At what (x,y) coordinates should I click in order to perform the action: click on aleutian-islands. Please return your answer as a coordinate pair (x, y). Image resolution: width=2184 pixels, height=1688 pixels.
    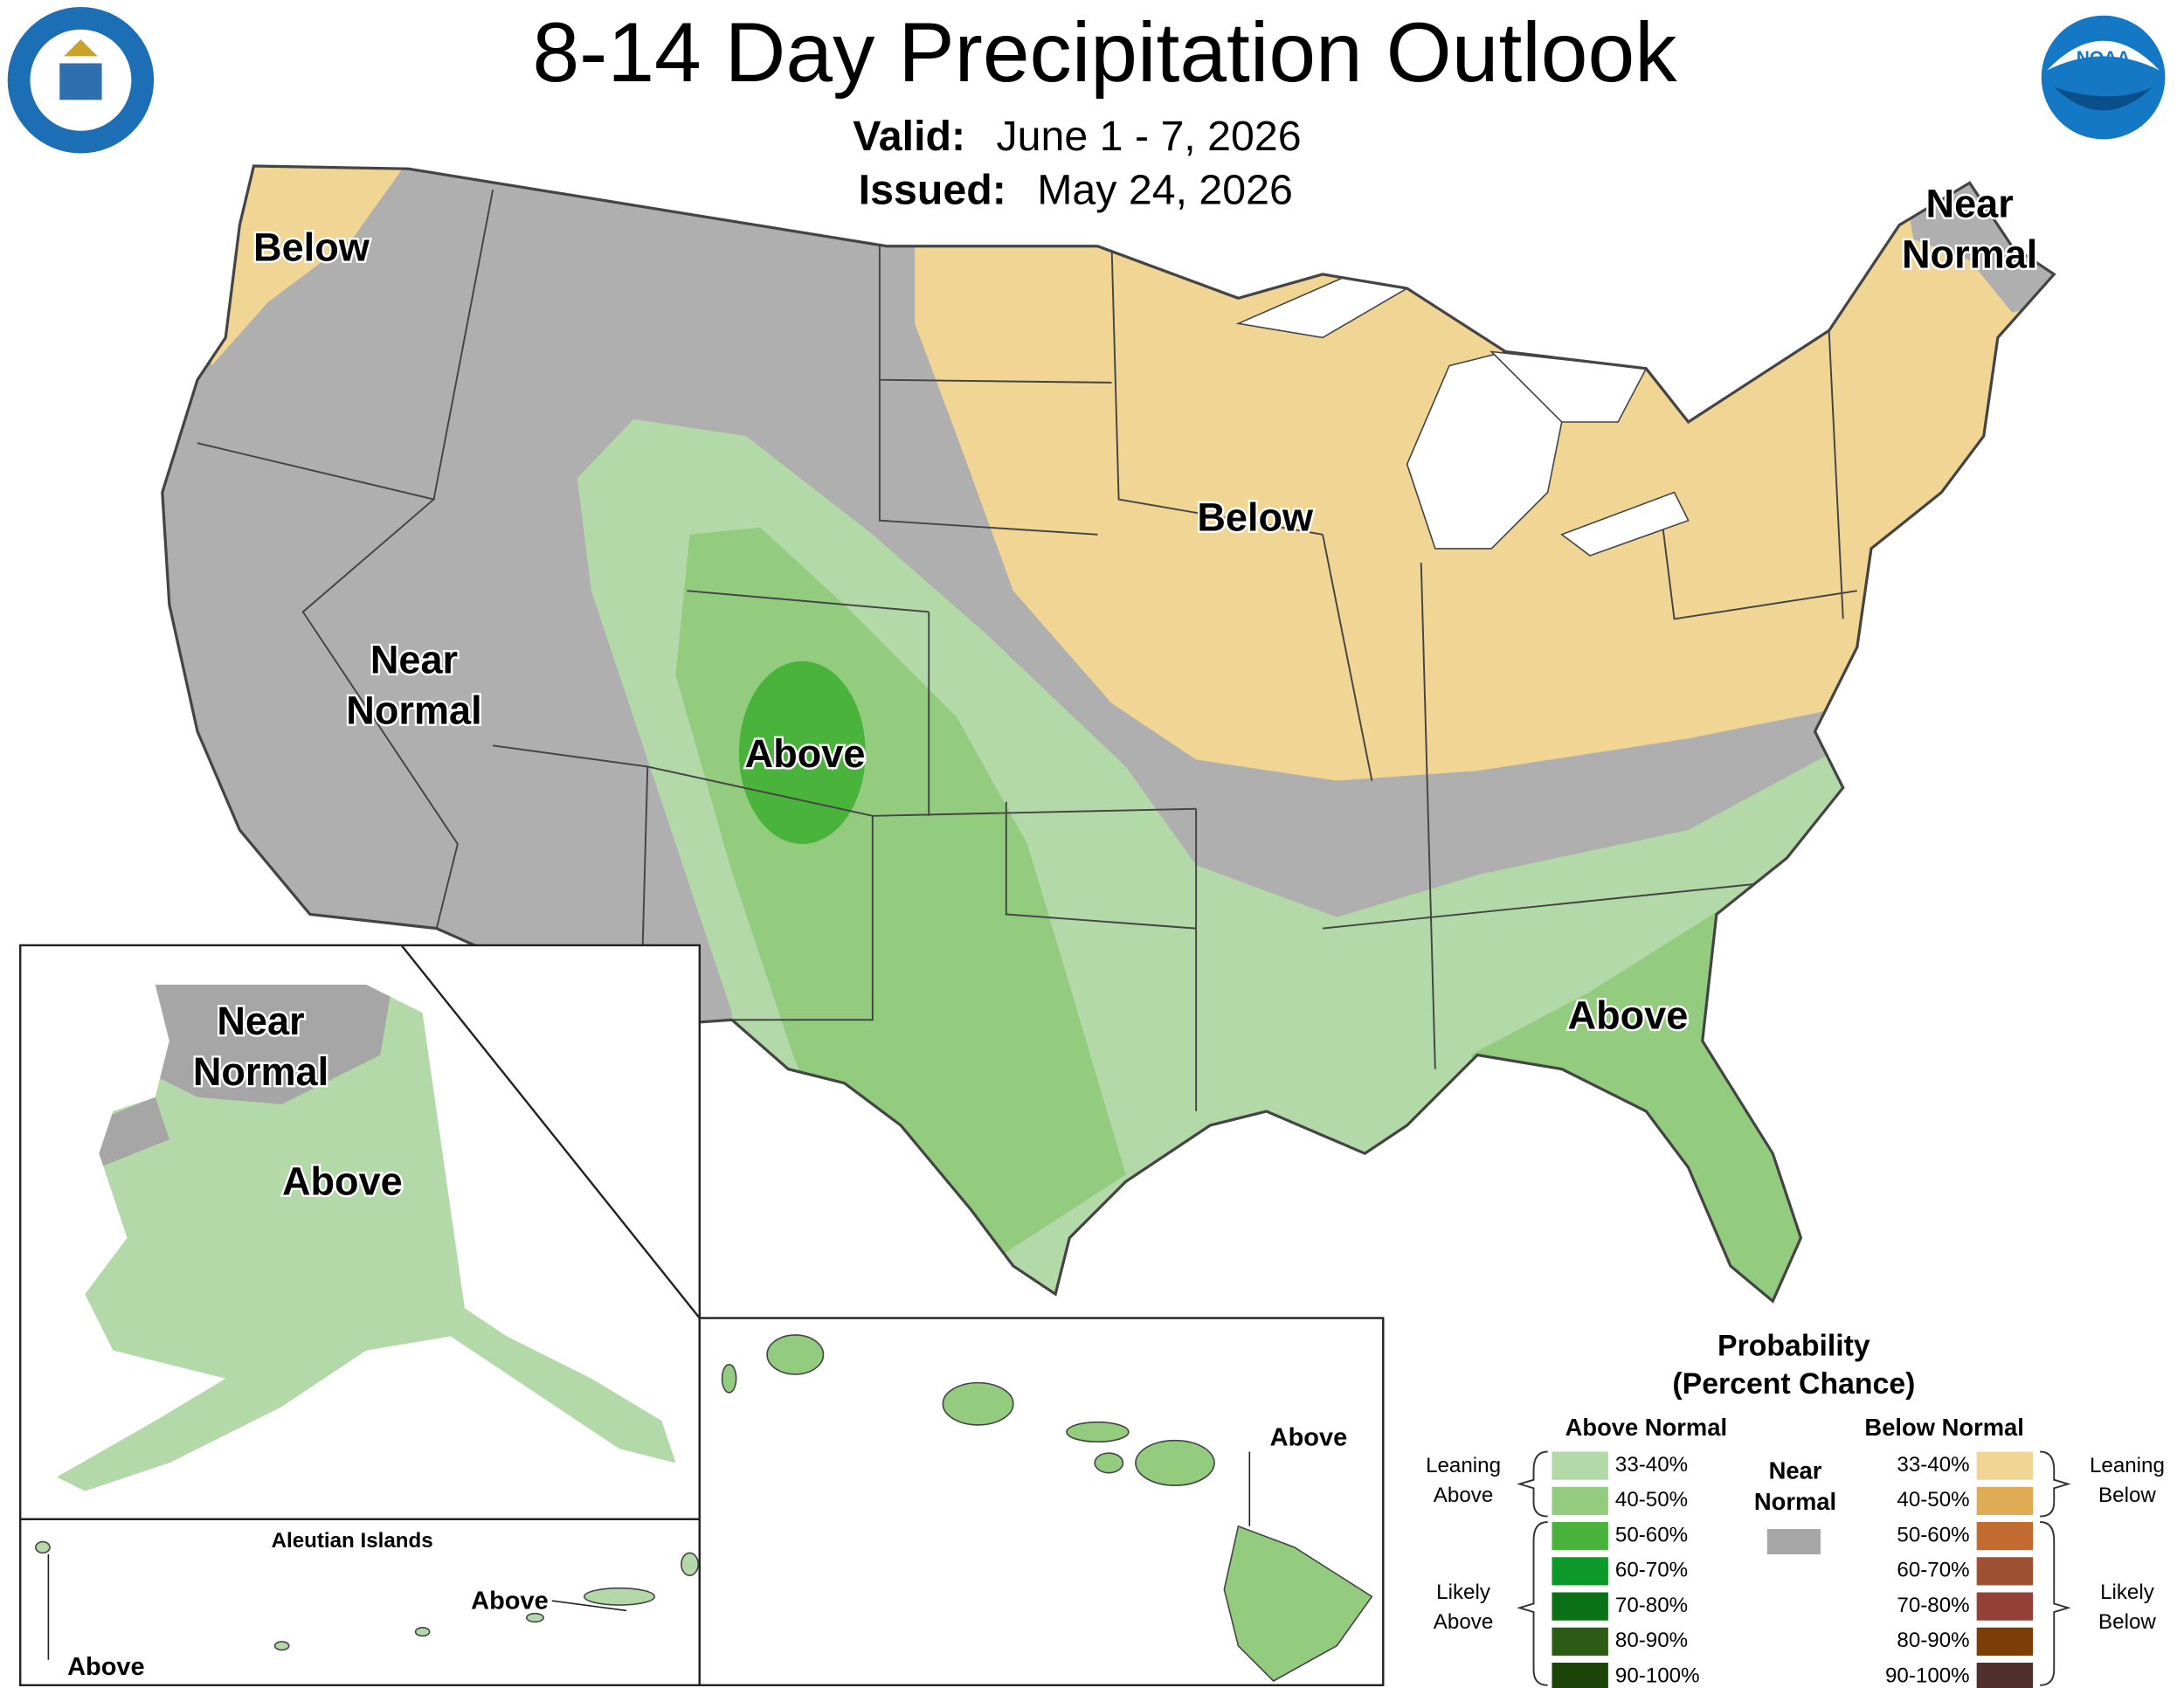
    Looking at the image, I should click on (367, 1595).